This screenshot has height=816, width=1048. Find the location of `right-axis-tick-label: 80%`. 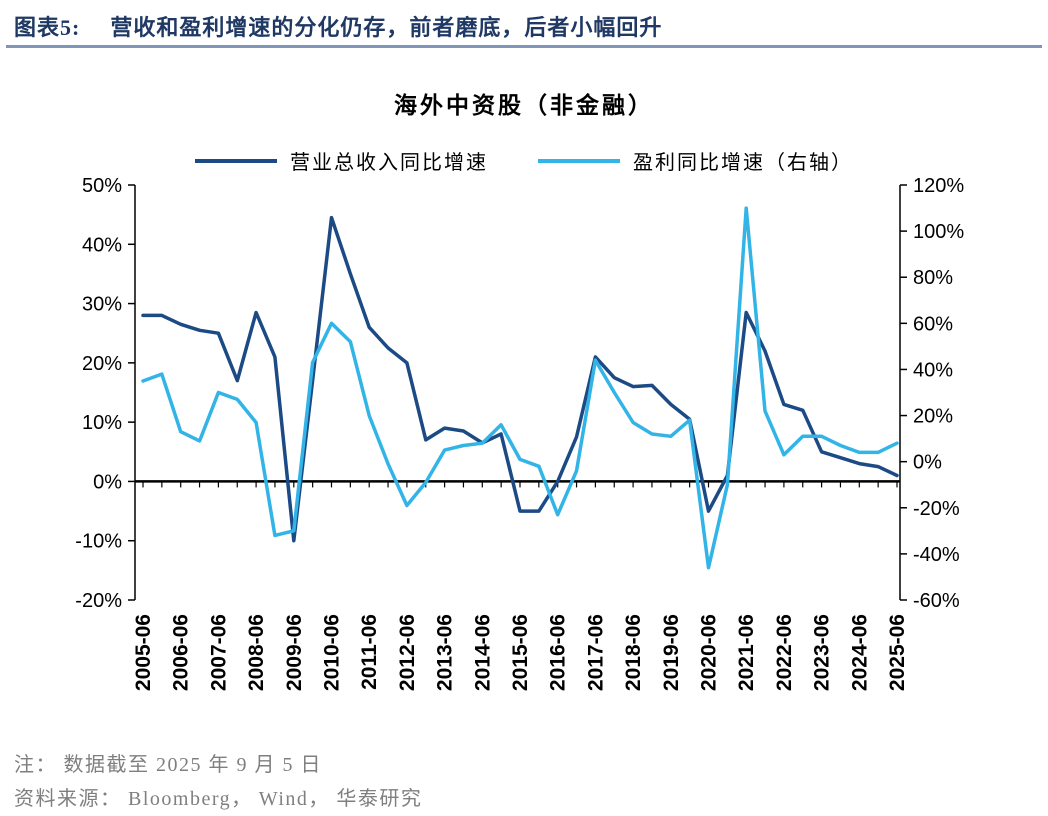

right-axis-tick-label: 80% is located at coordinates (933, 278).